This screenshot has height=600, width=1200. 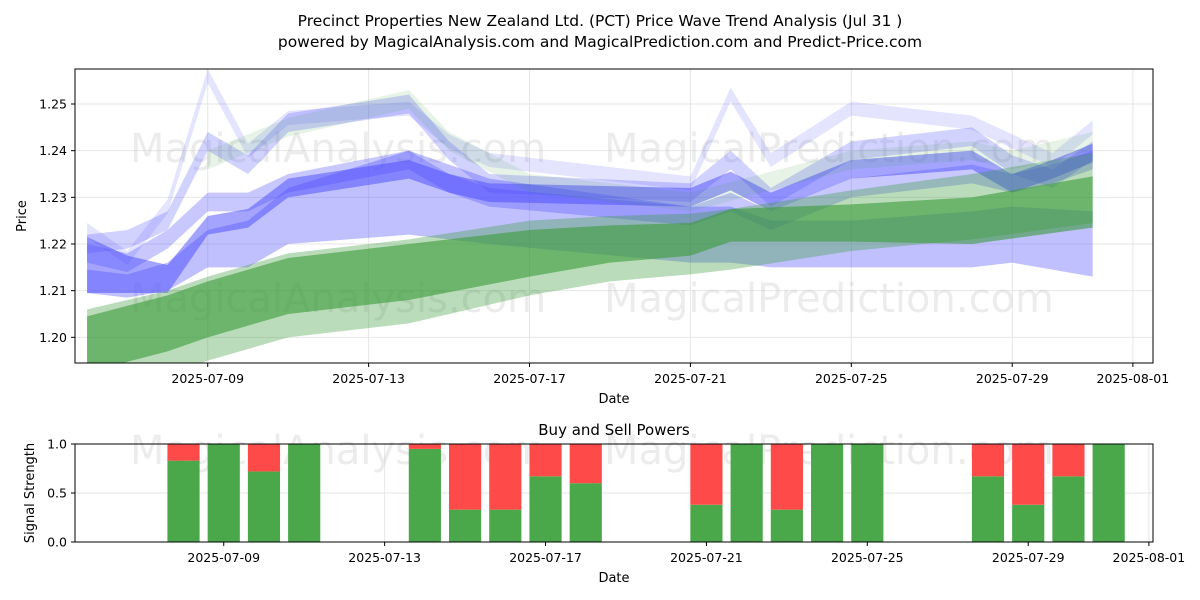 What do you see at coordinates (545, 557) in the screenshot?
I see `signal-x-tick-label: 2025-07-17` at bounding box center [545, 557].